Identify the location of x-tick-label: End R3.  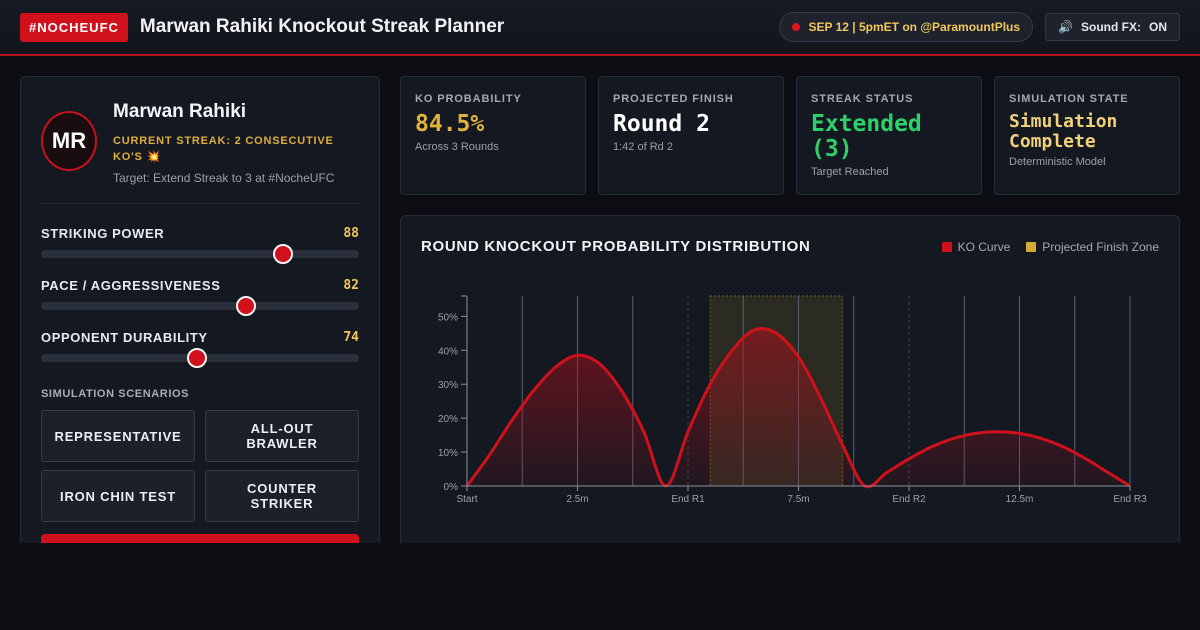
(1130, 499).